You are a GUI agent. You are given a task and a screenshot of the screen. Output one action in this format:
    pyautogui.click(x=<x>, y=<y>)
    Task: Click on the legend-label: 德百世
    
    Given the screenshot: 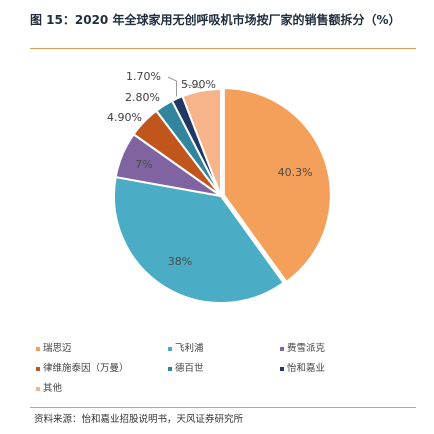 What is the action you would take?
    pyautogui.click(x=189, y=368)
    